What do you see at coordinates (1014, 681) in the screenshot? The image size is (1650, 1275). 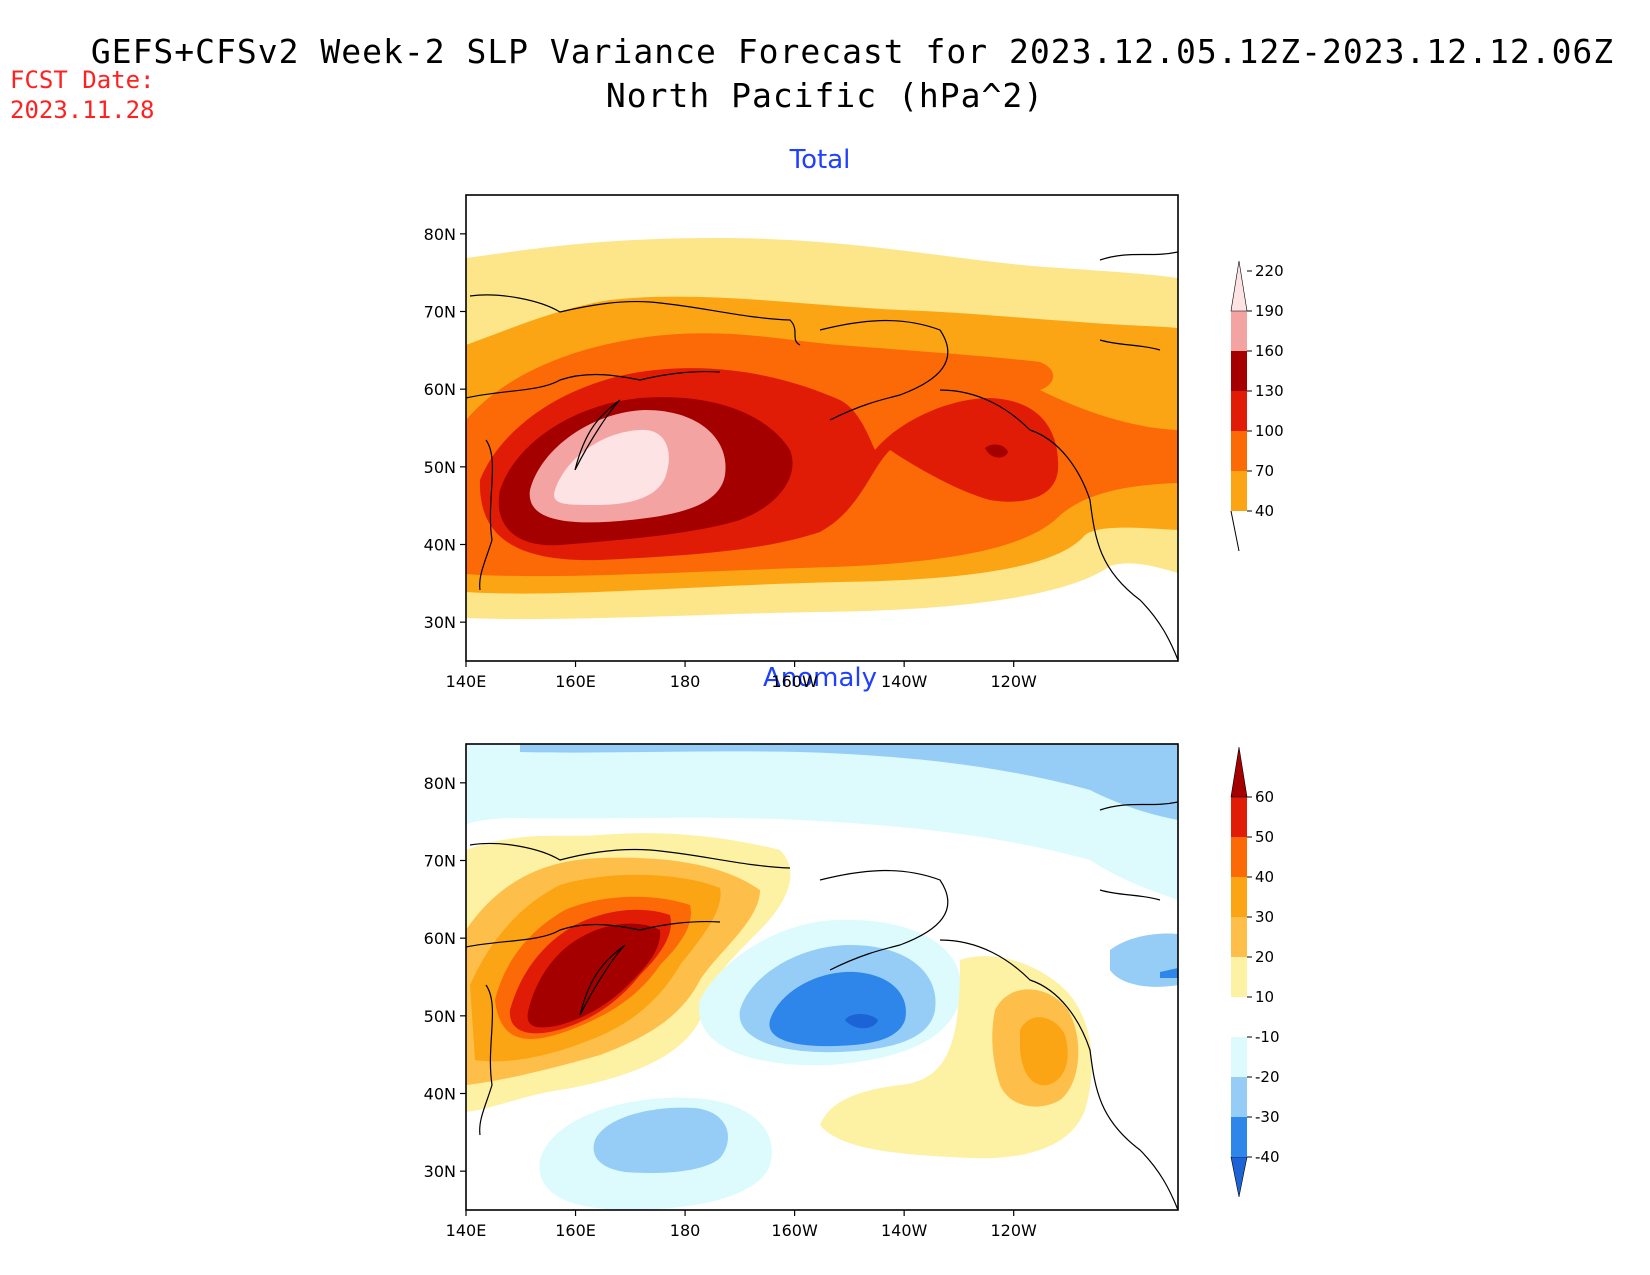 I see `total-lon-tick-label: 120W` at bounding box center [1014, 681].